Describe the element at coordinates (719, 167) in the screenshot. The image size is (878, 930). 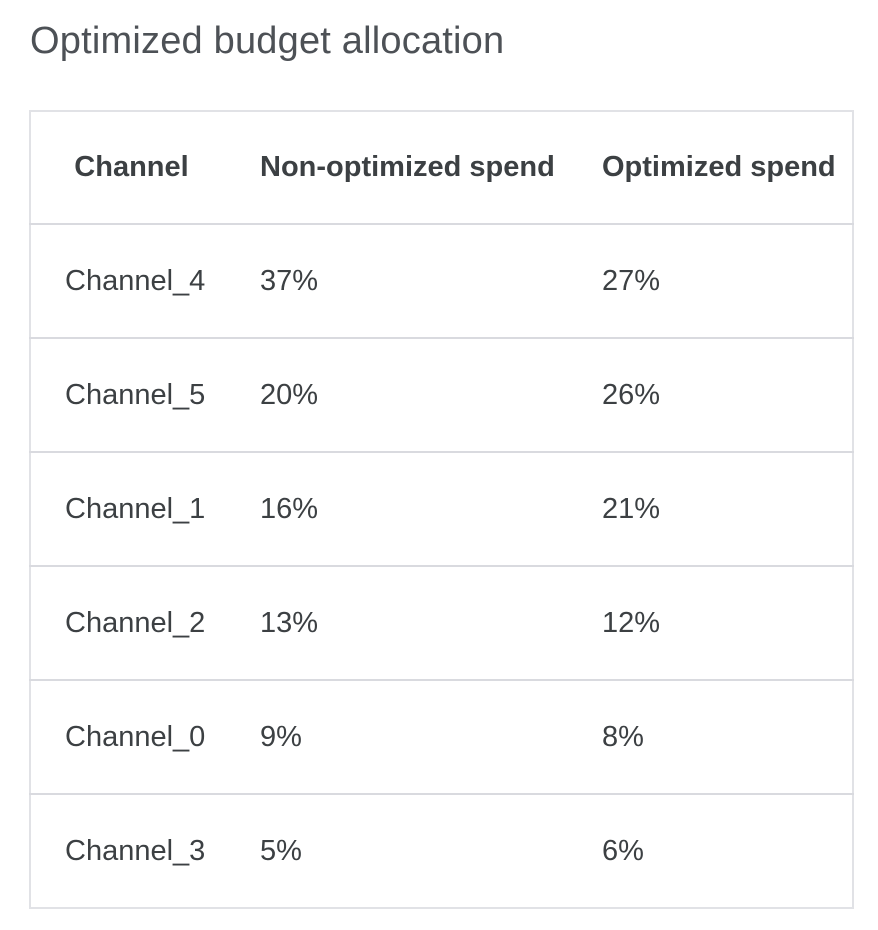
I see `column-header-optimized-spend: Optimized spend` at that location.